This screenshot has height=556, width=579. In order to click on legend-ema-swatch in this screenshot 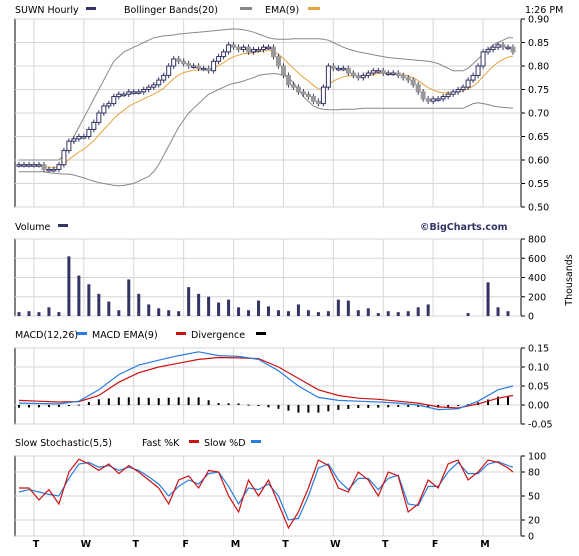, I will do `click(314, 8)`.